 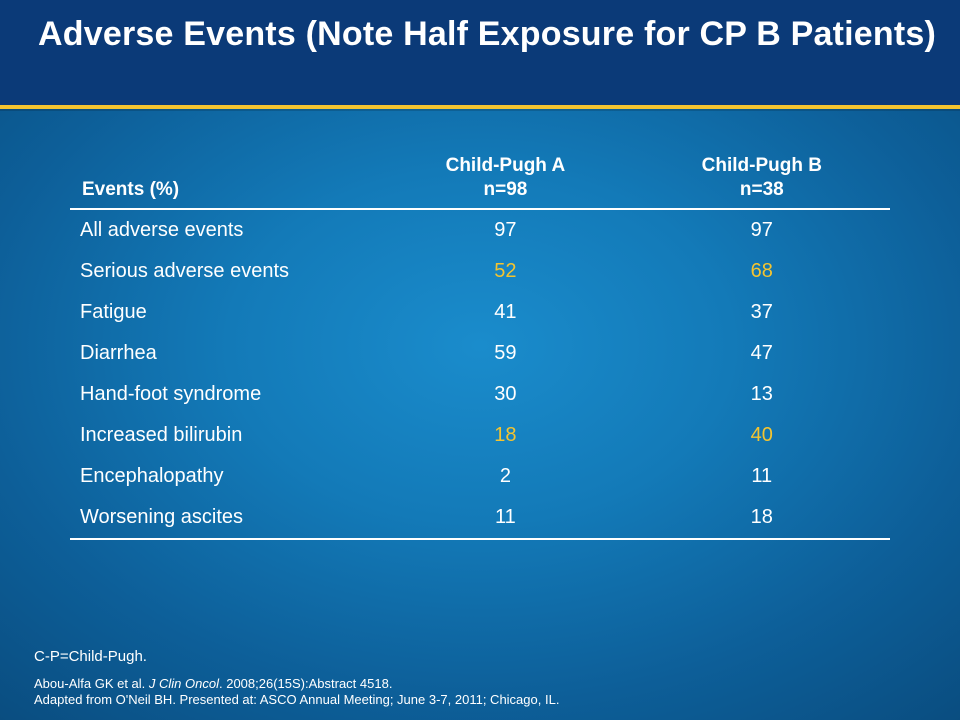 I want to click on child-pugh-a-cell: 30, so click(x=505, y=394).